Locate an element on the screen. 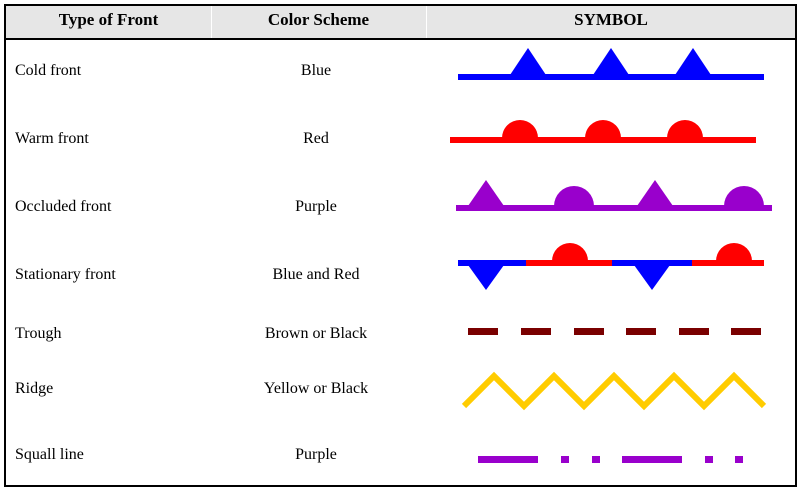  header-color-scheme: Color Scheme is located at coordinates (318, 19).